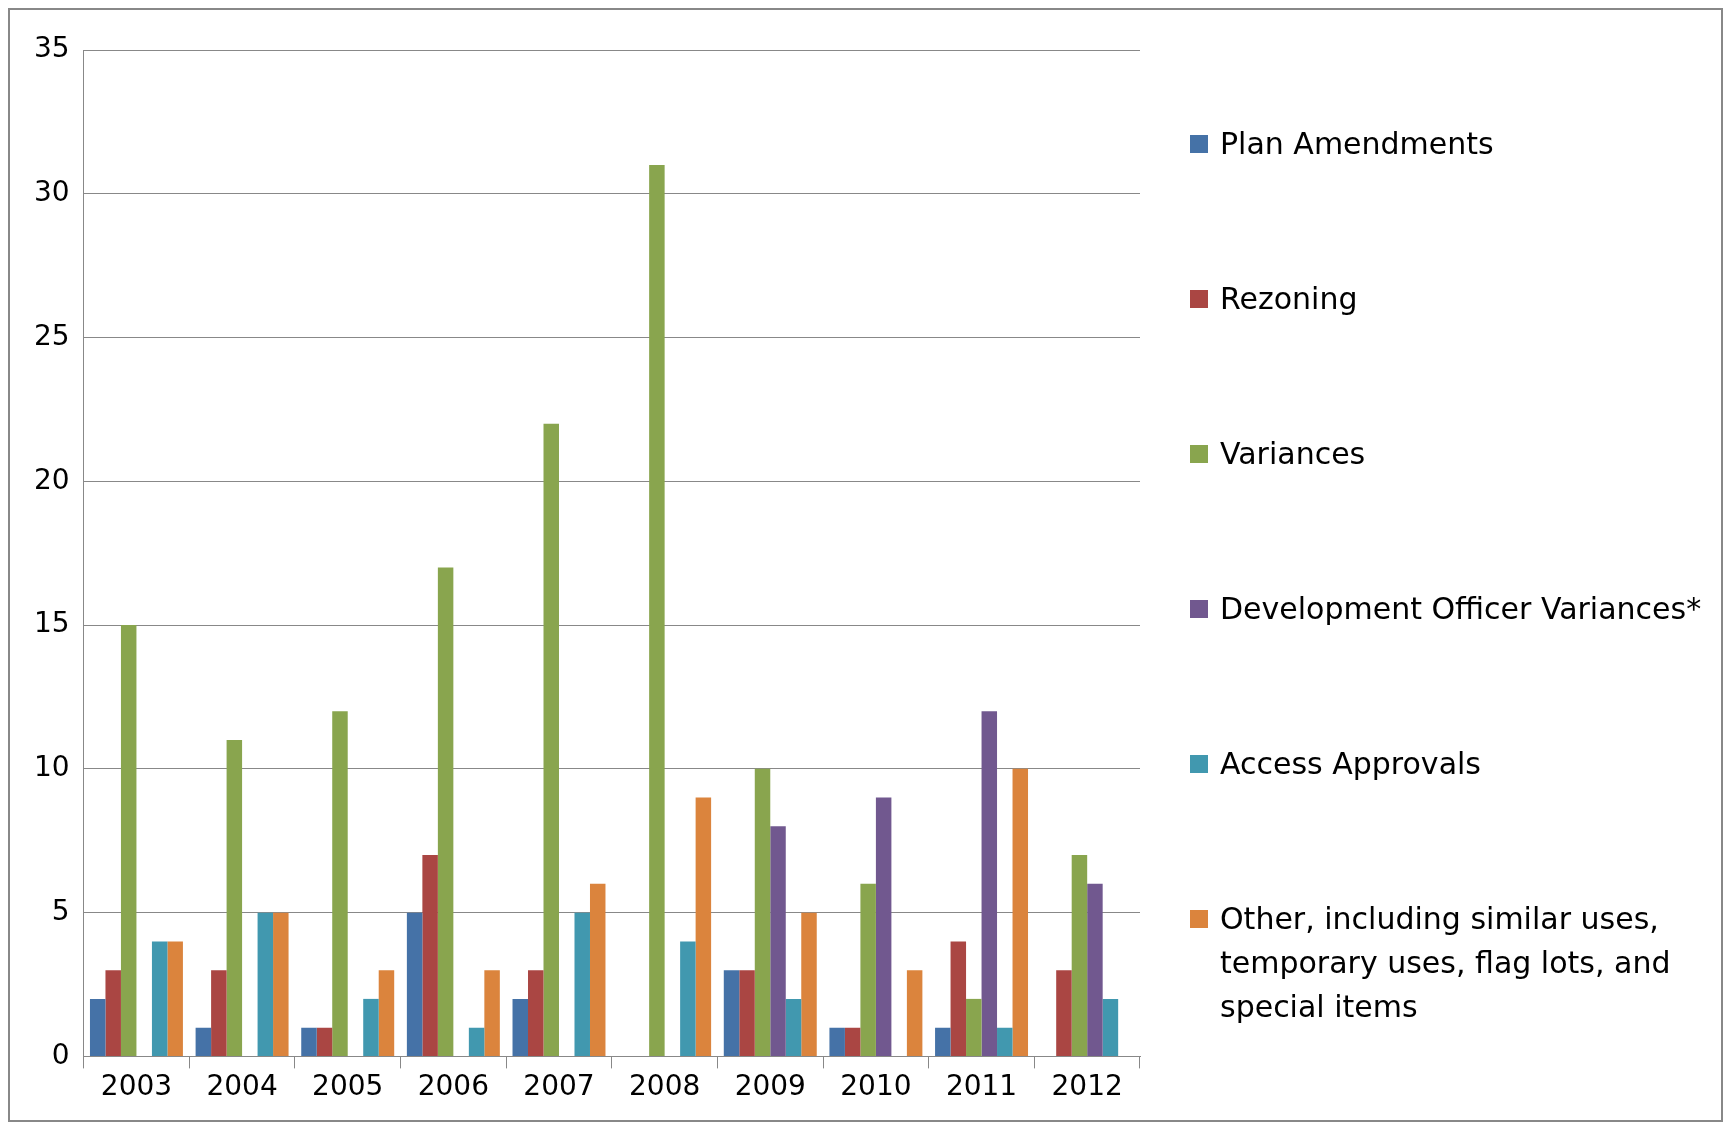 This screenshot has width=1733, height=1132. Describe the element at coordinates (559, 1086) in the screenshot. I see `x-tick-label: 2007` at that location.